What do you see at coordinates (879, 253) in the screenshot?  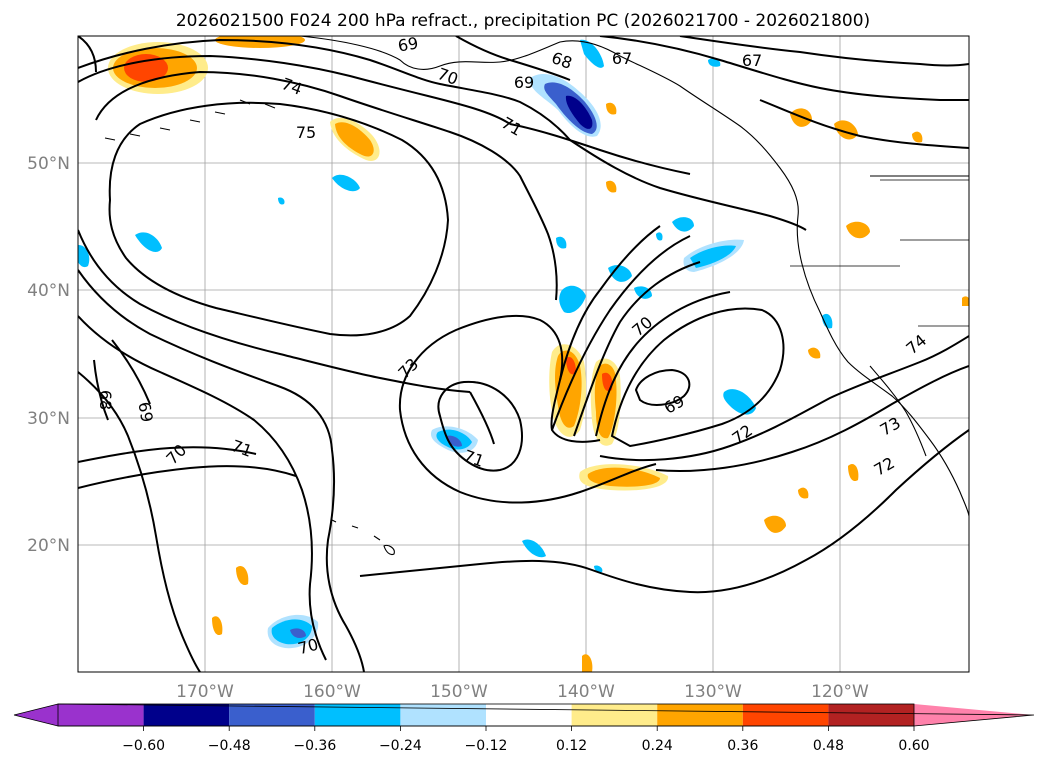 I see `state-borders` at bounding box center [879, 253].